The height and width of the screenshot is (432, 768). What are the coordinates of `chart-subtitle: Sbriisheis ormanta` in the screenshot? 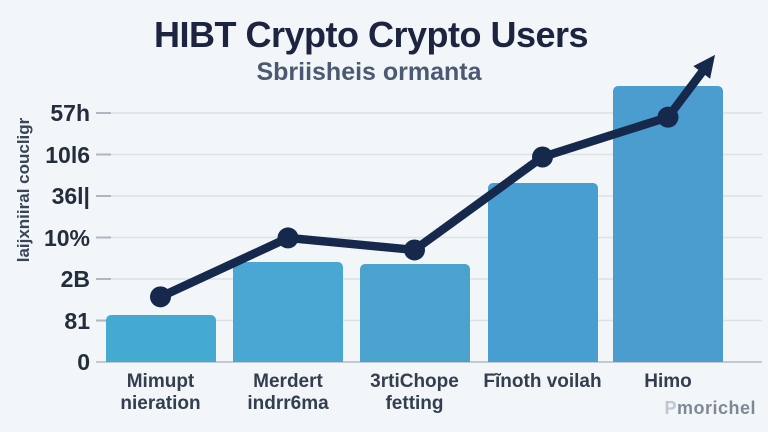 It's located at (369, 72).